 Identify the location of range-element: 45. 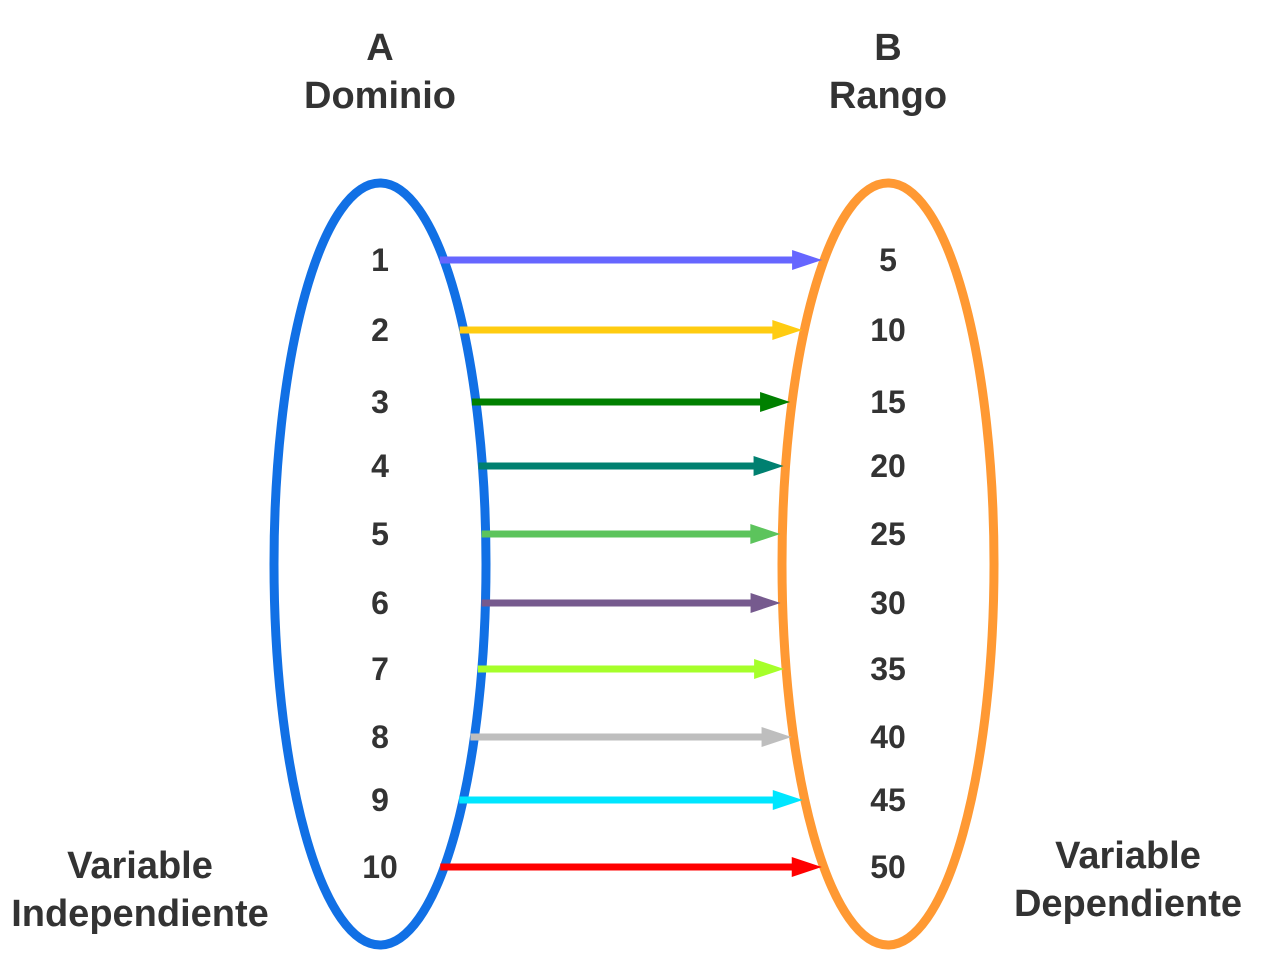
(888, 800).